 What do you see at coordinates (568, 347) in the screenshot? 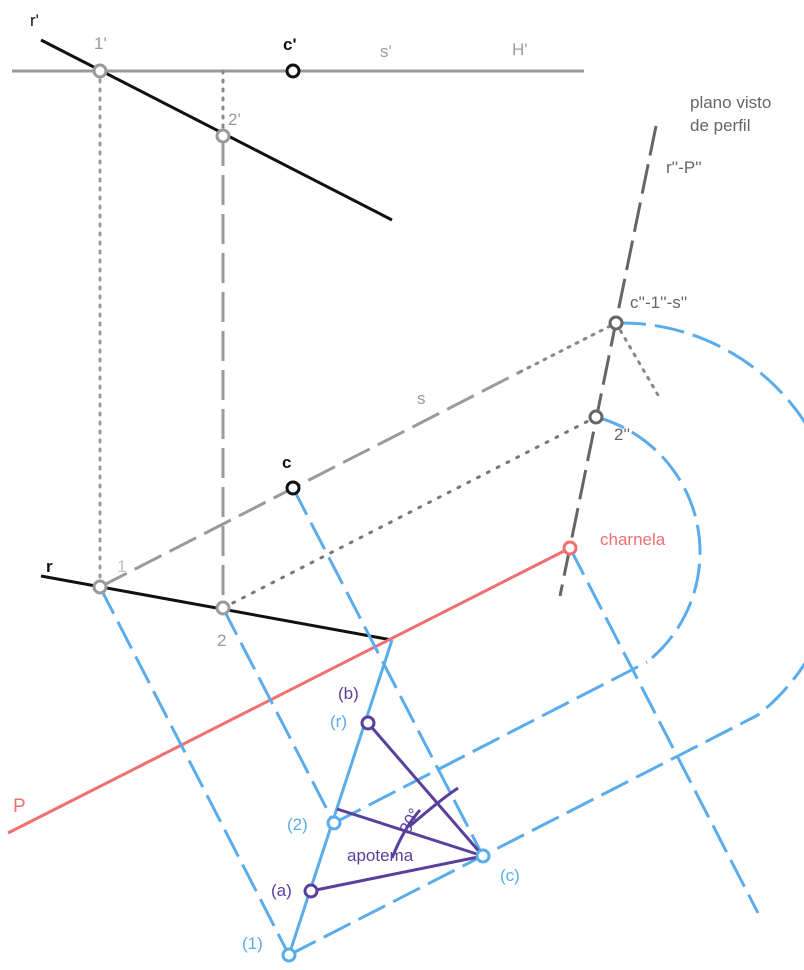
I see `line-s-dotted` at bounding box center [568, 347].